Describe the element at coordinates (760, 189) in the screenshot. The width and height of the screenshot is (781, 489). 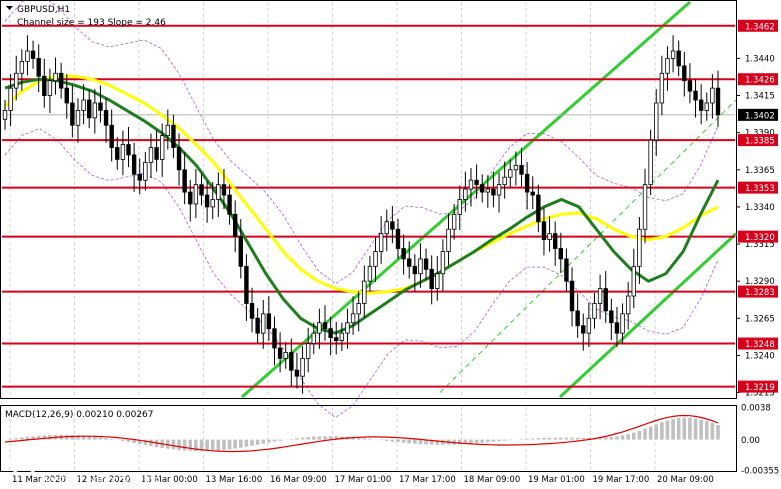
I see `level-label: 1.3353` at that location.